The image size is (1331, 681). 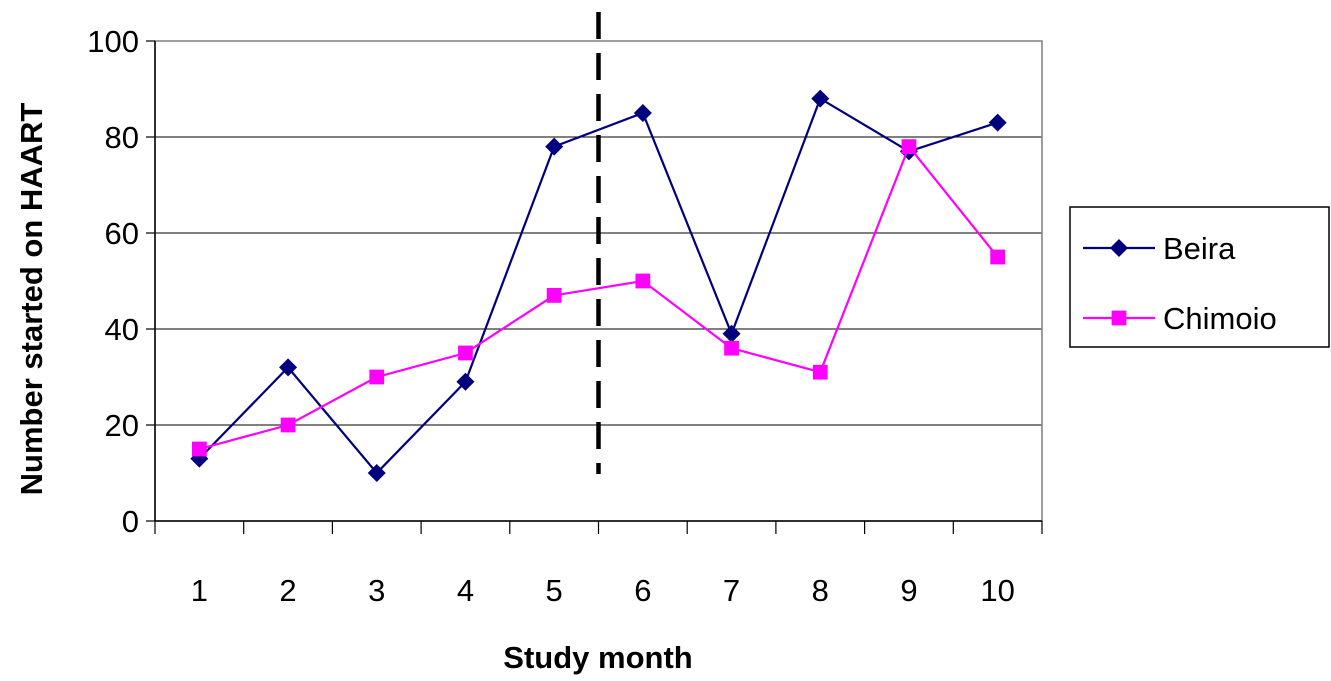 What do you see at coordinates (130, 521) in the screenshot?
I see `y-tick-label: 0` at bounding box center [130, 521].